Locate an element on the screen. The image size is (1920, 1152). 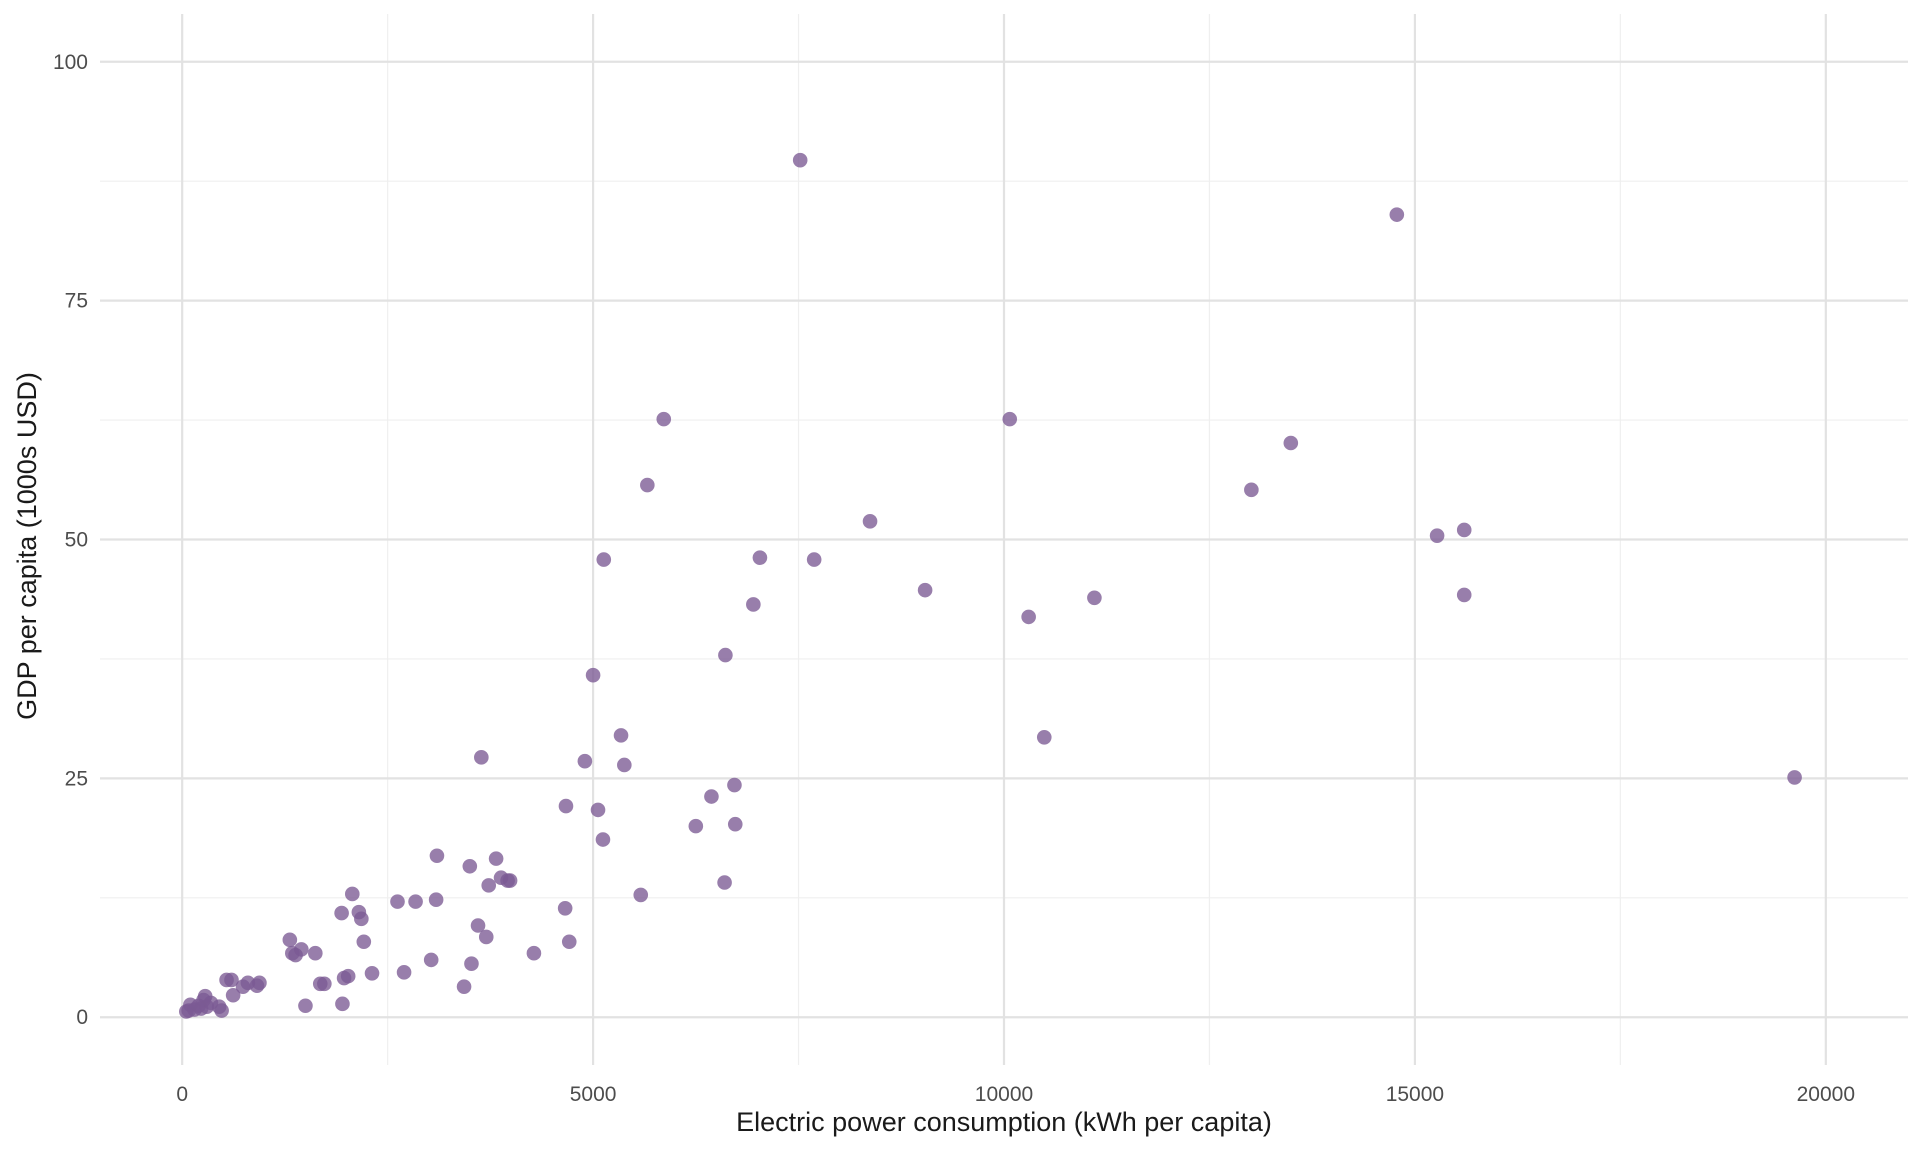
x-tick-label: 15000 is located at coordinates (1415, 1094).